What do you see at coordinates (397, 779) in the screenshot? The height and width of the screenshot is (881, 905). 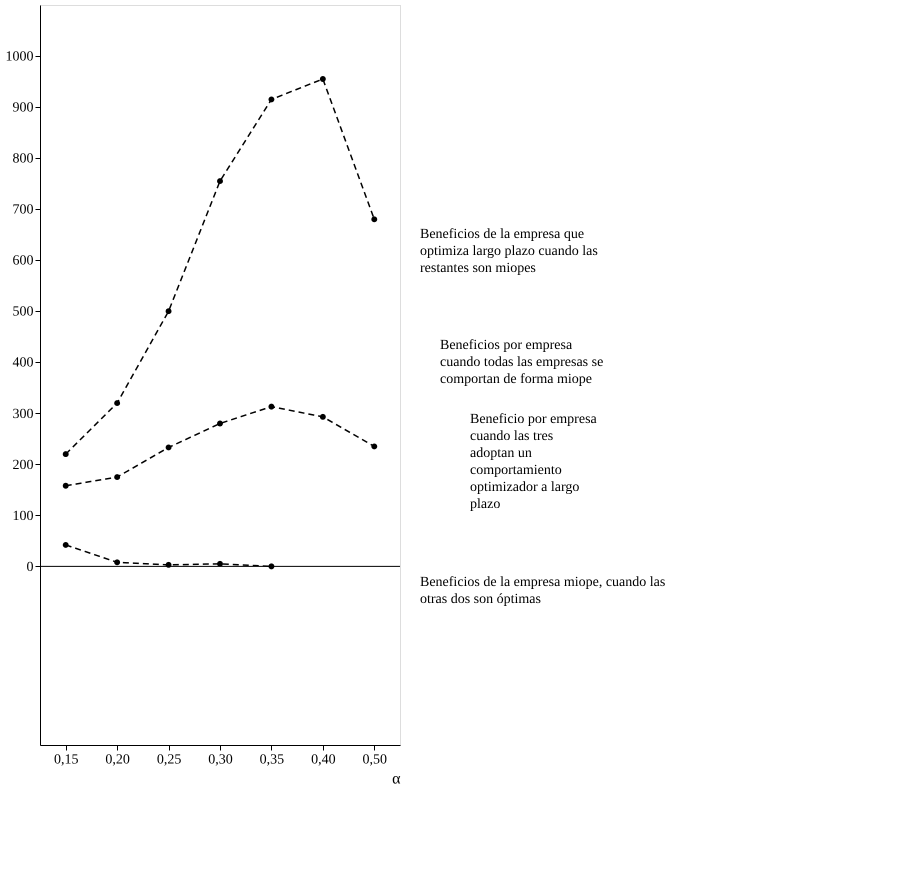 I see `x-axis-title: α` at bounding box center [397, 779].